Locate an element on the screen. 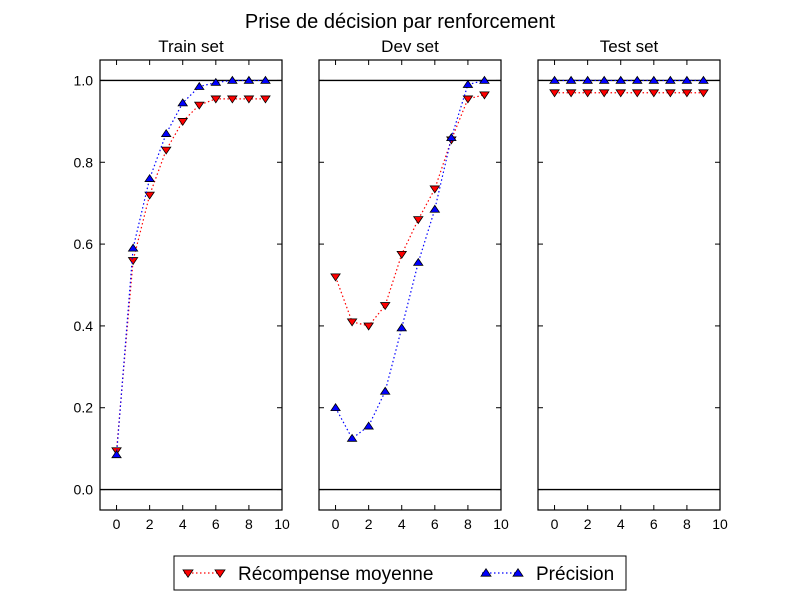  panel-title: Train set is located at coordinates (191, 46).